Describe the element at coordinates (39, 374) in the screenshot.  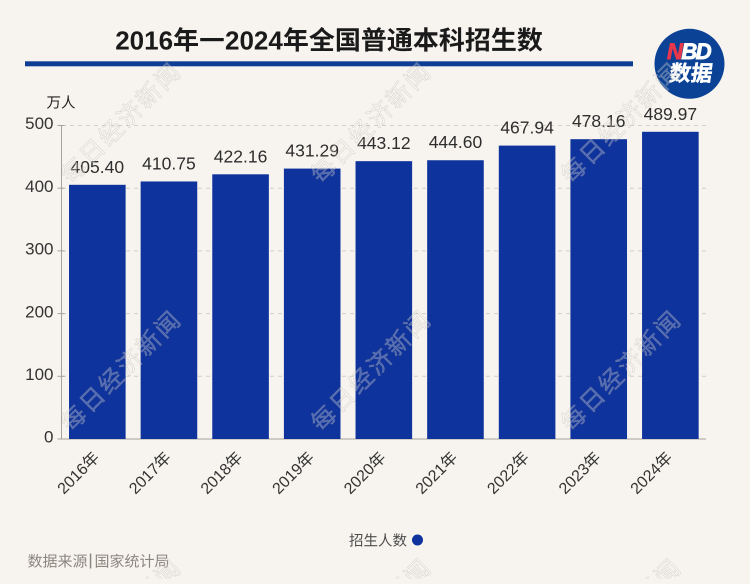
I see `svg-text: 100` at that location.